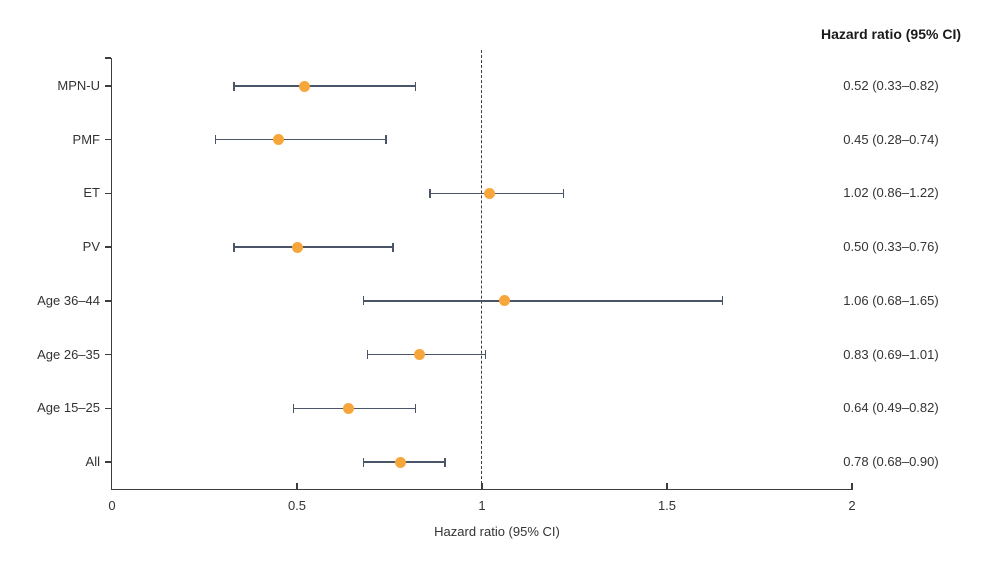  Describe the element at coordinates (891, 139) in the screenshot. I see `value-label: 0.45 (0.28–0.74)` at that location.